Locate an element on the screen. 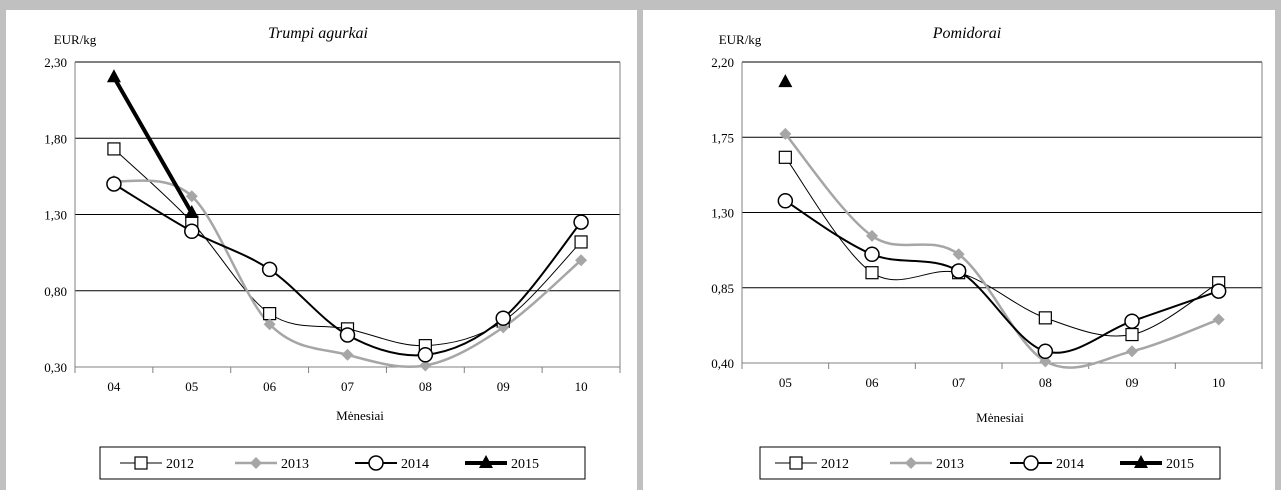 This screenshot has width=1281, height=495. y-tick-label: 0,80 is located at coordinates (55, 291).